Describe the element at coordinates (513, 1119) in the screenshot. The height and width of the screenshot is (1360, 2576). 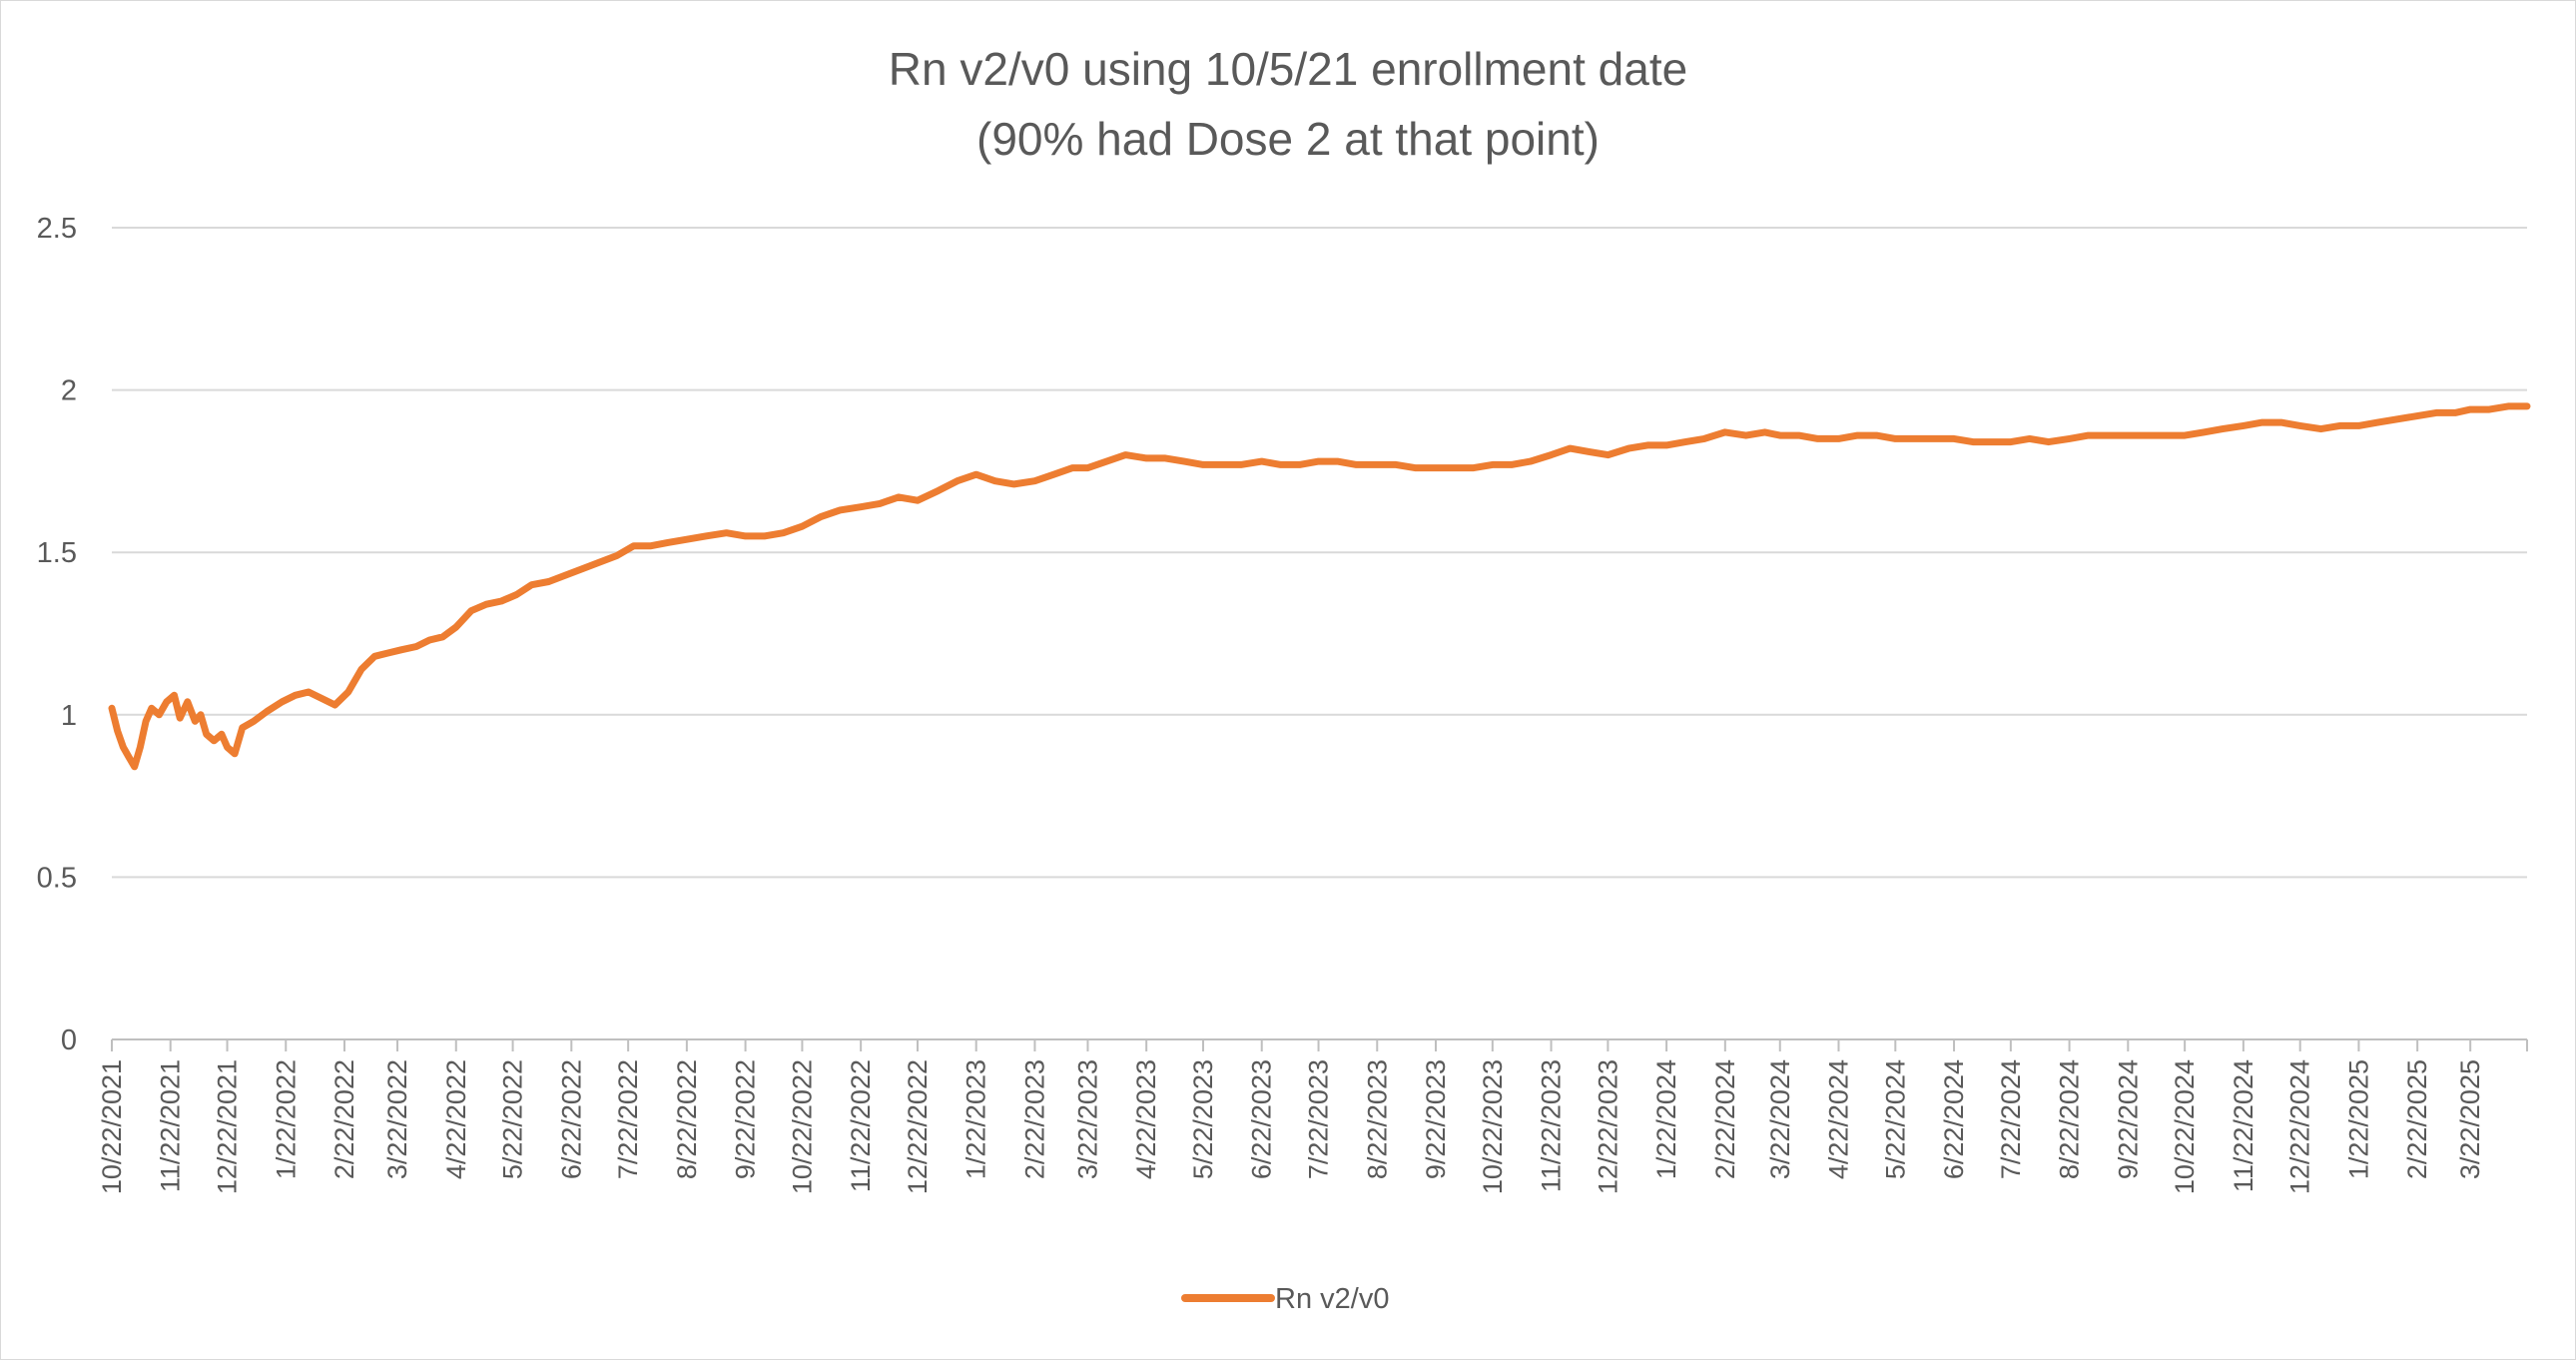
I see `x-tick-label: 5/22/2022` at that location.